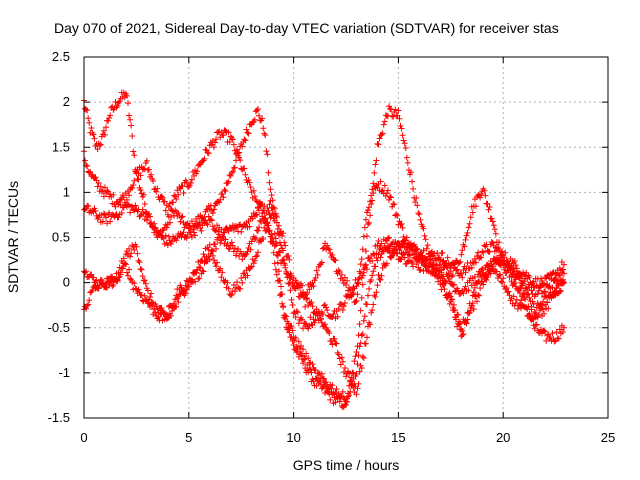 This screenshot has height=480, width=640. Describe the element at coordinates (188, 437) in the screenshot. I see `x-tick-label: 5` at that location.